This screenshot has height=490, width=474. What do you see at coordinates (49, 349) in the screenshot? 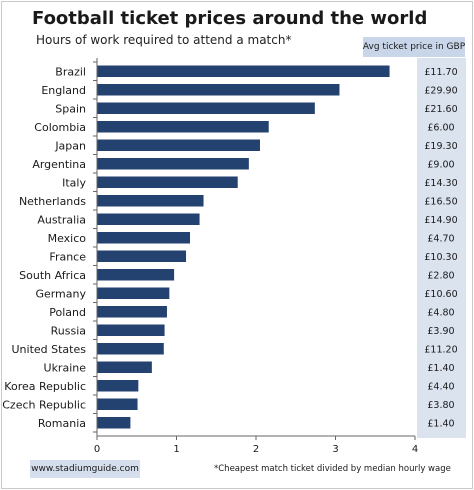
I see `category-label: United States` at bounding box center [49, 349].